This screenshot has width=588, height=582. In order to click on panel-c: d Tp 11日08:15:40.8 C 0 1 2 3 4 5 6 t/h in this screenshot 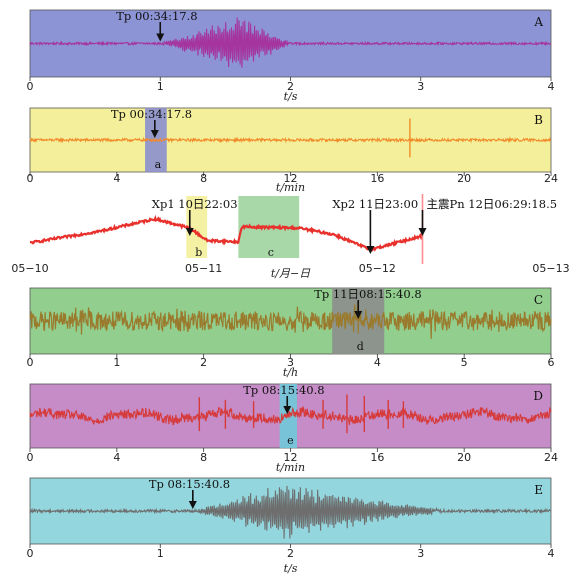, I will do `click(291, 333)`.